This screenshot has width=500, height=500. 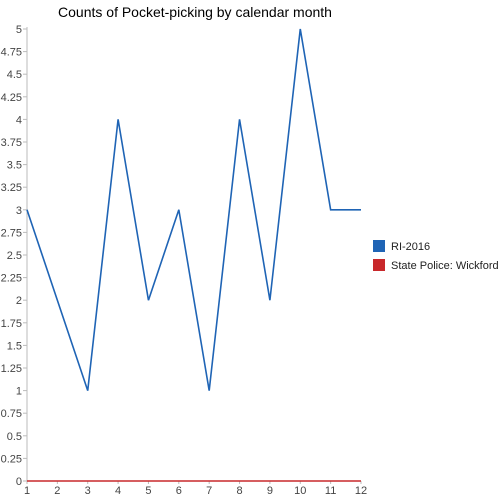 I want to click on legend: RI-2016 State Police: Wickford, so click(x=436, y=256).